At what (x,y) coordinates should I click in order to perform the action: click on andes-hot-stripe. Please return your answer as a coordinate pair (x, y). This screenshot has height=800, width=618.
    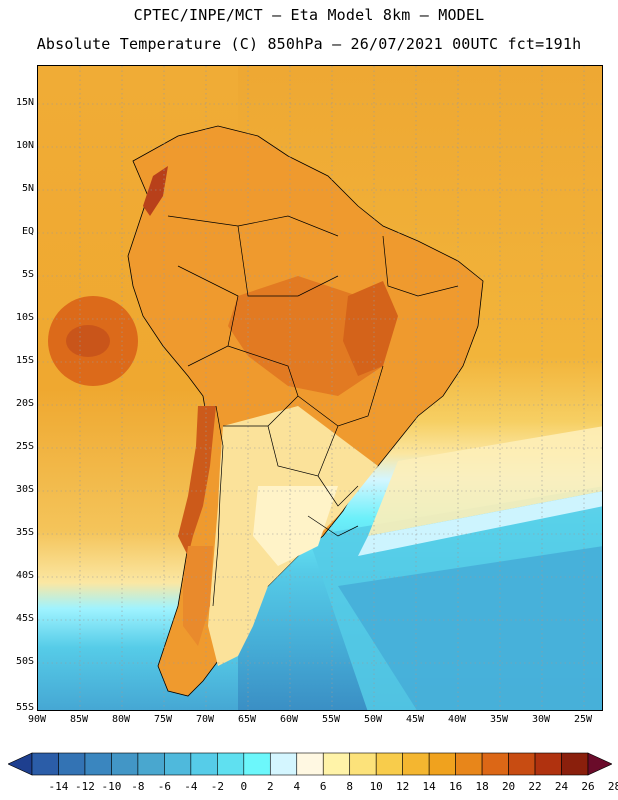
    Looking at the image, I should click on (197, 481).